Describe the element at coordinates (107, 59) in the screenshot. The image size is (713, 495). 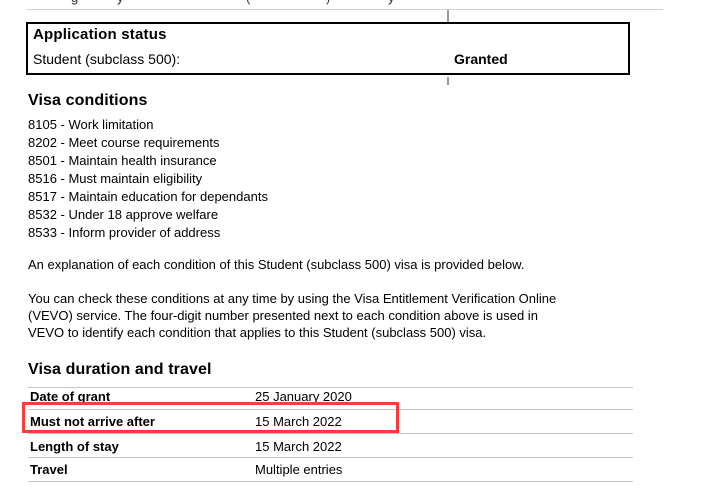
I see `application-status-label: Student (subclass 500):` at that location.